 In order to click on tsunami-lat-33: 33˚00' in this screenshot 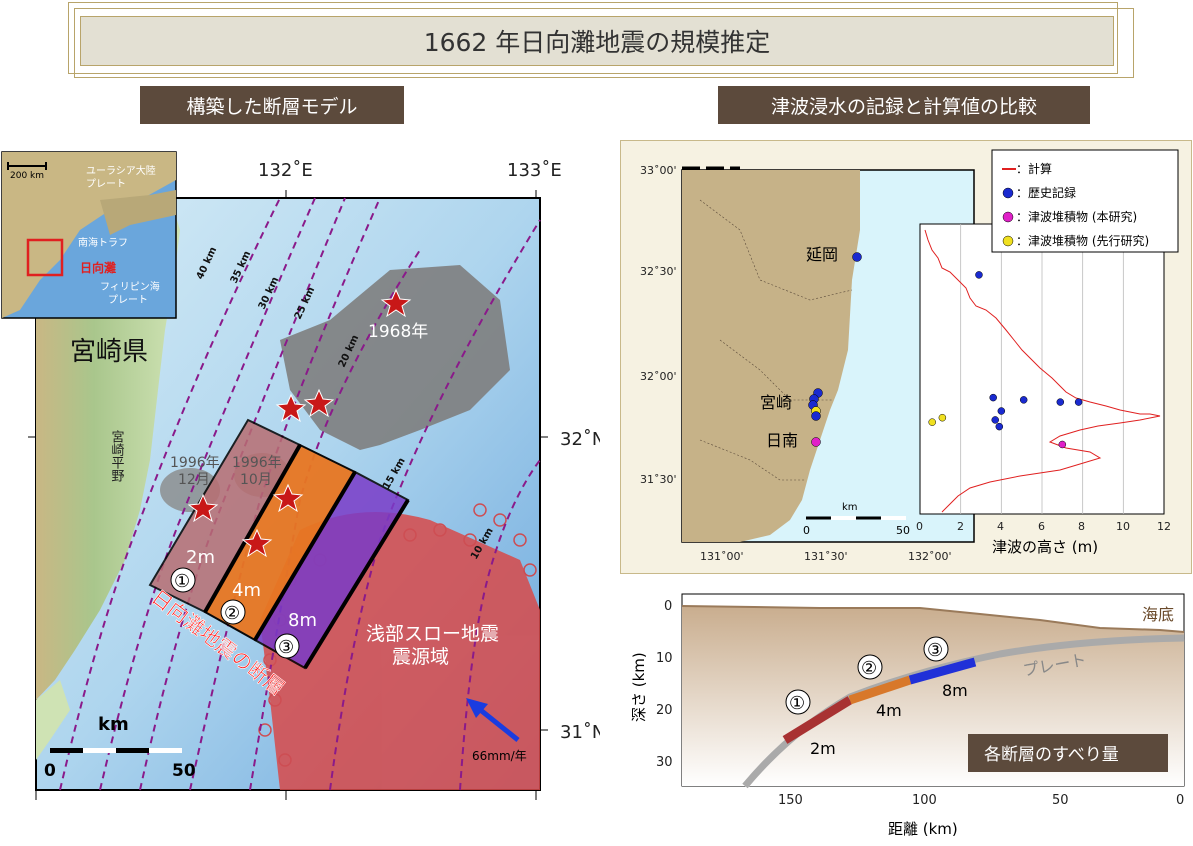, I will do `click(658, 170)`.